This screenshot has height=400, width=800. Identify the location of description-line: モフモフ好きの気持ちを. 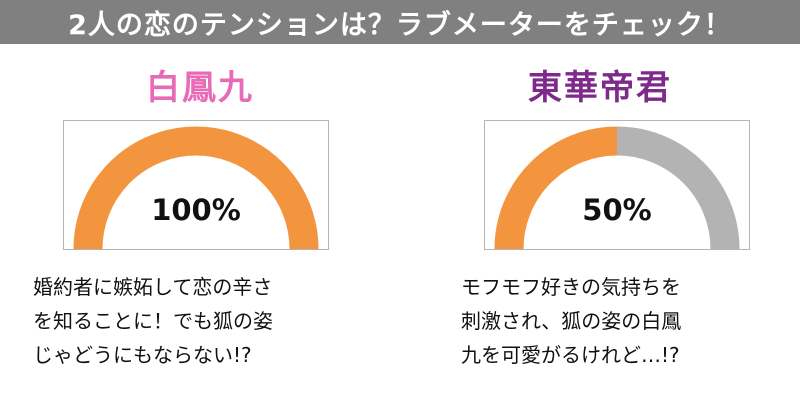
(571, 287).